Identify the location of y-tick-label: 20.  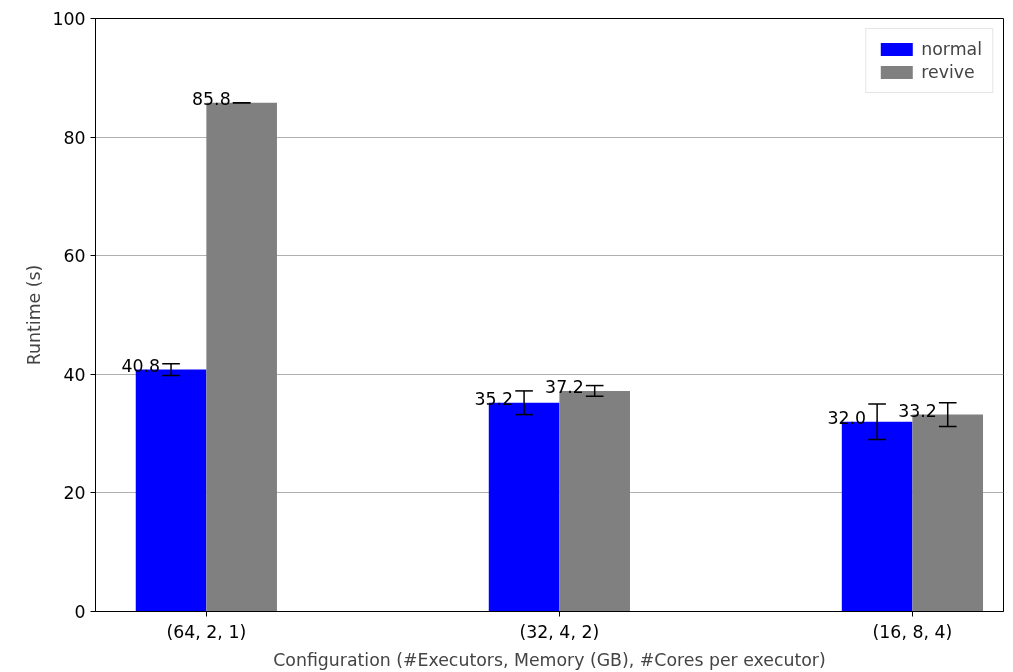
(74, 493).